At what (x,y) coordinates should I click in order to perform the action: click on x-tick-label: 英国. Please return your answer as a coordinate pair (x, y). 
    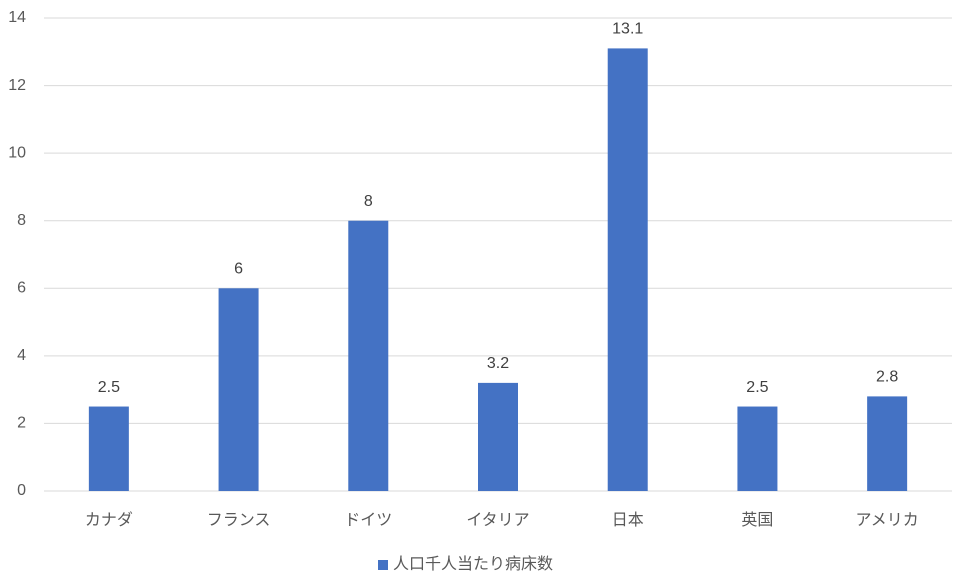
    Looking at the image, I should click on (757, 520).